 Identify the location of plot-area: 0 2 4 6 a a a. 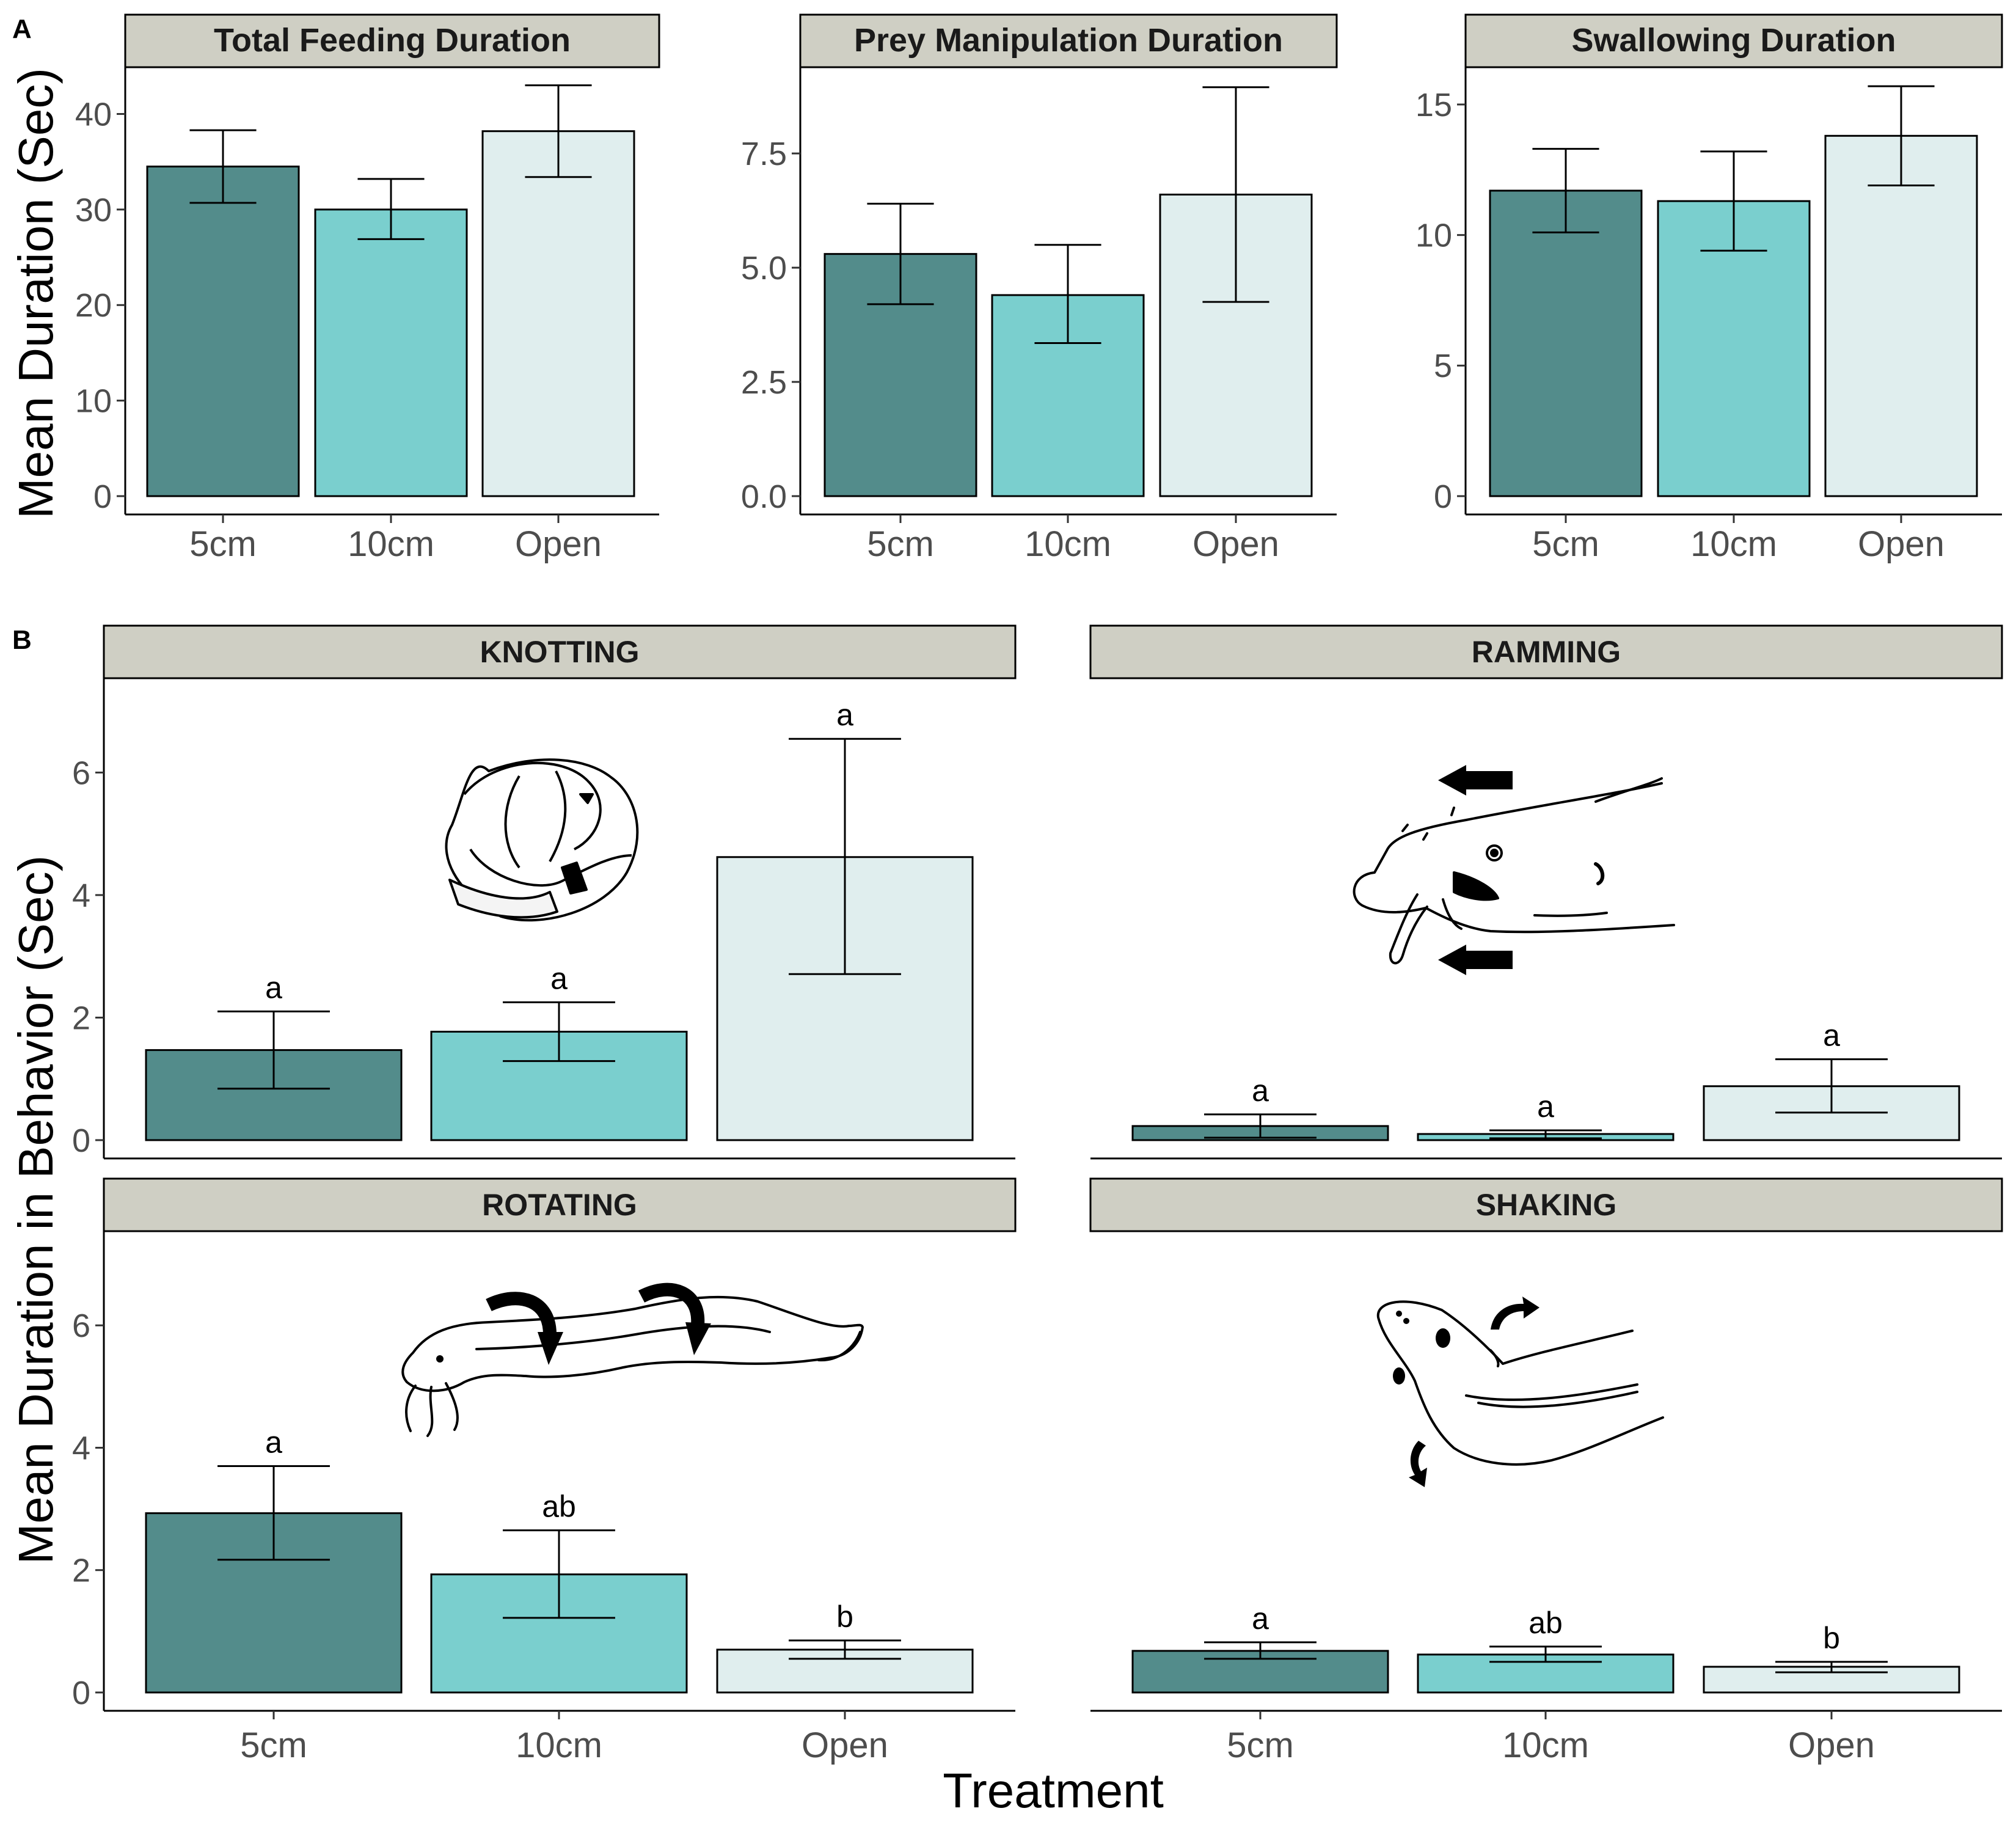
(543, 919).